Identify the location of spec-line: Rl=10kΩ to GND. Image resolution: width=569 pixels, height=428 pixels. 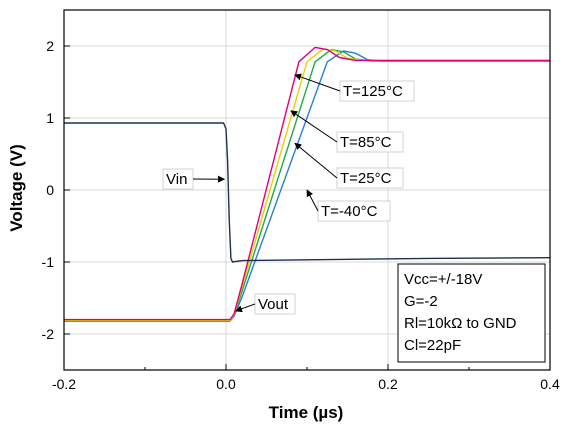
(460, 323).